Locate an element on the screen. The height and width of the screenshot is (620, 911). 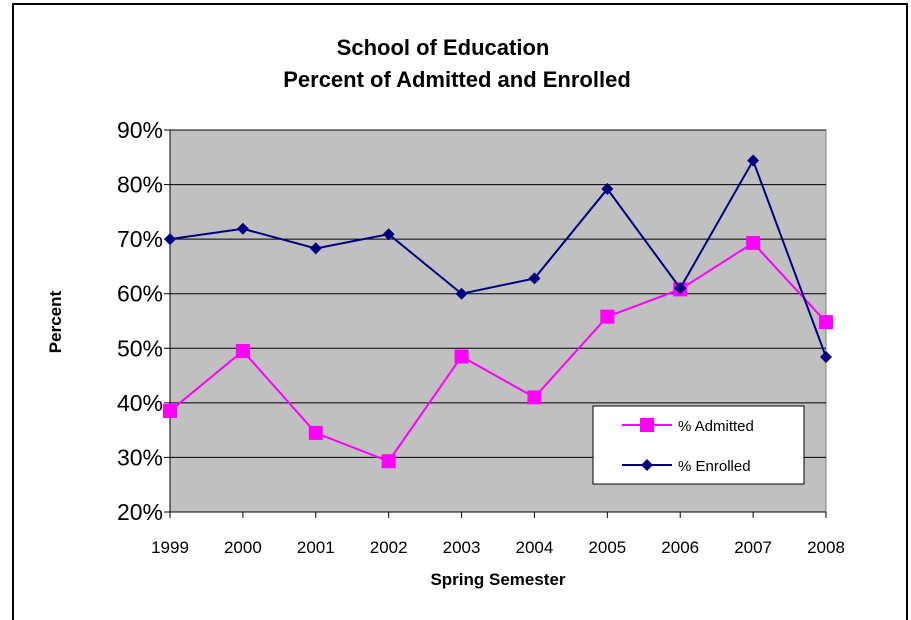
point-admitted-2008 is located at coordinates (826, 322).